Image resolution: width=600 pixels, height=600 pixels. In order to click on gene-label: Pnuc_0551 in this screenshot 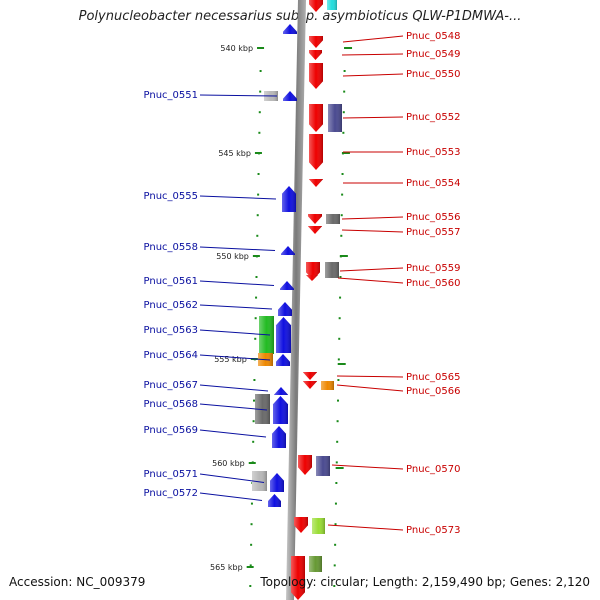, I will do `click(171, 95)`.